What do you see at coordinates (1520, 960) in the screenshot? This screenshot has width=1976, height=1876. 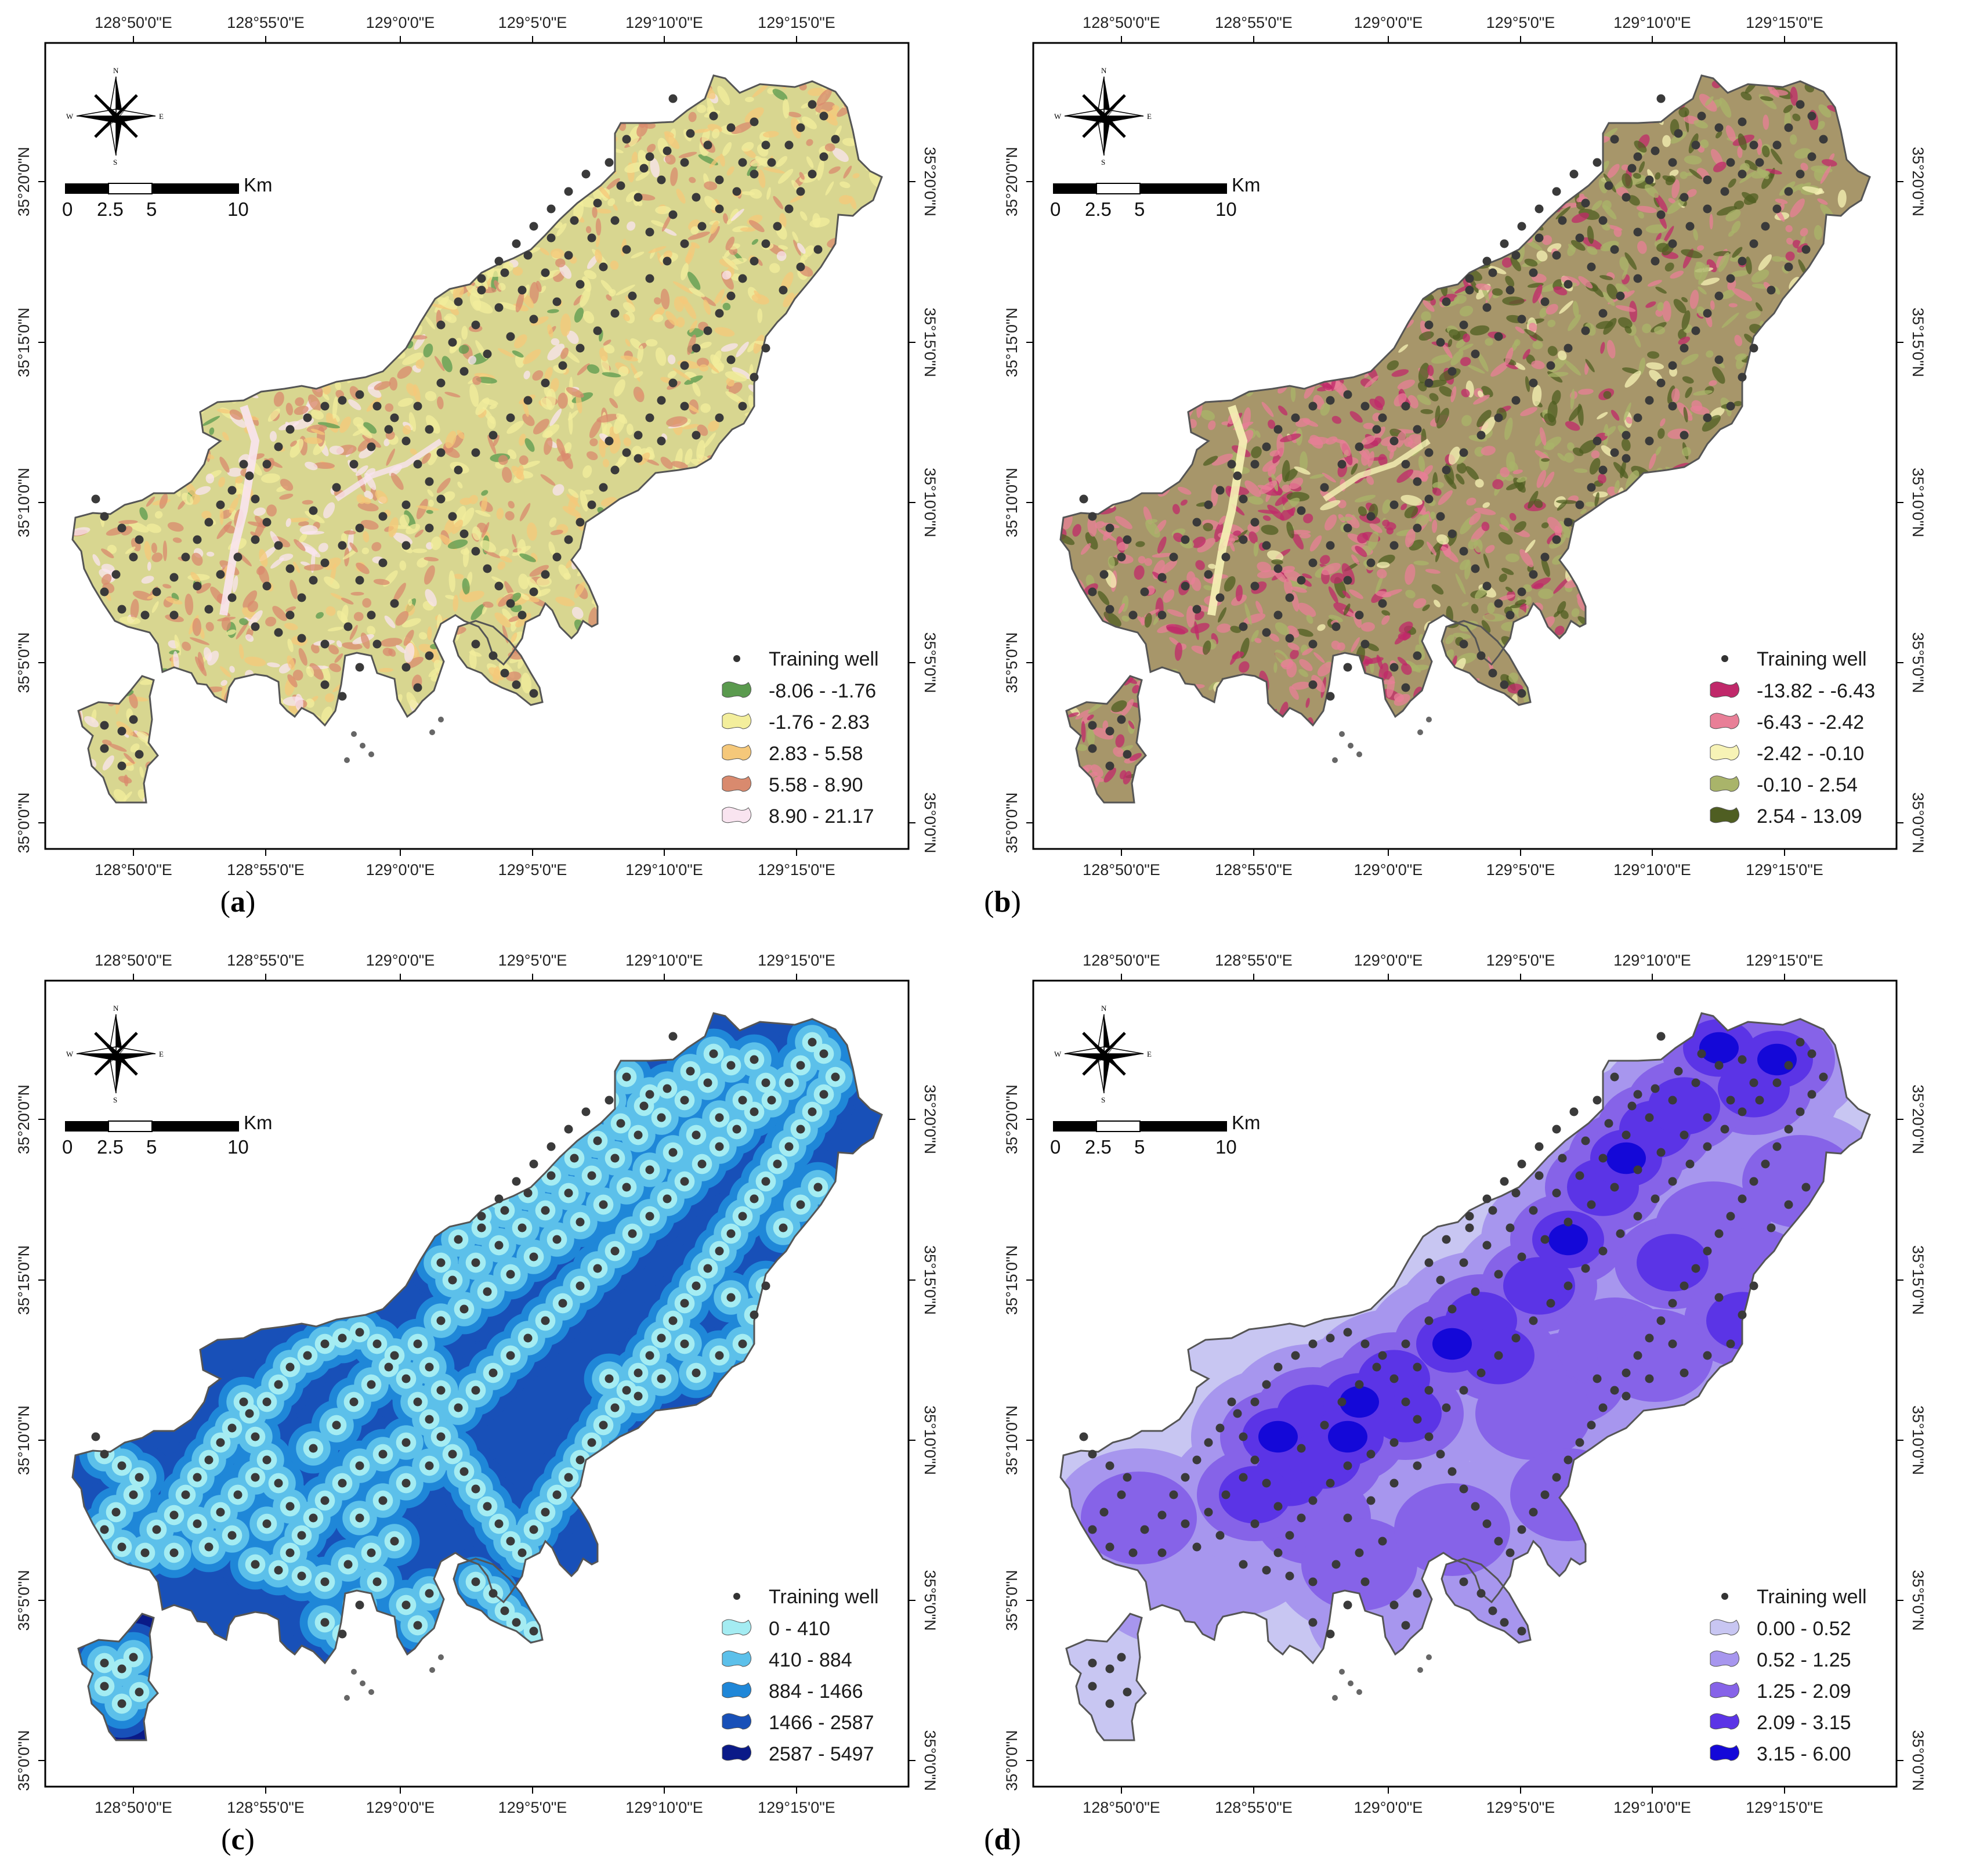 I see `lon-label-top: 129°5'0"E` at bounding box center [1520, 960].